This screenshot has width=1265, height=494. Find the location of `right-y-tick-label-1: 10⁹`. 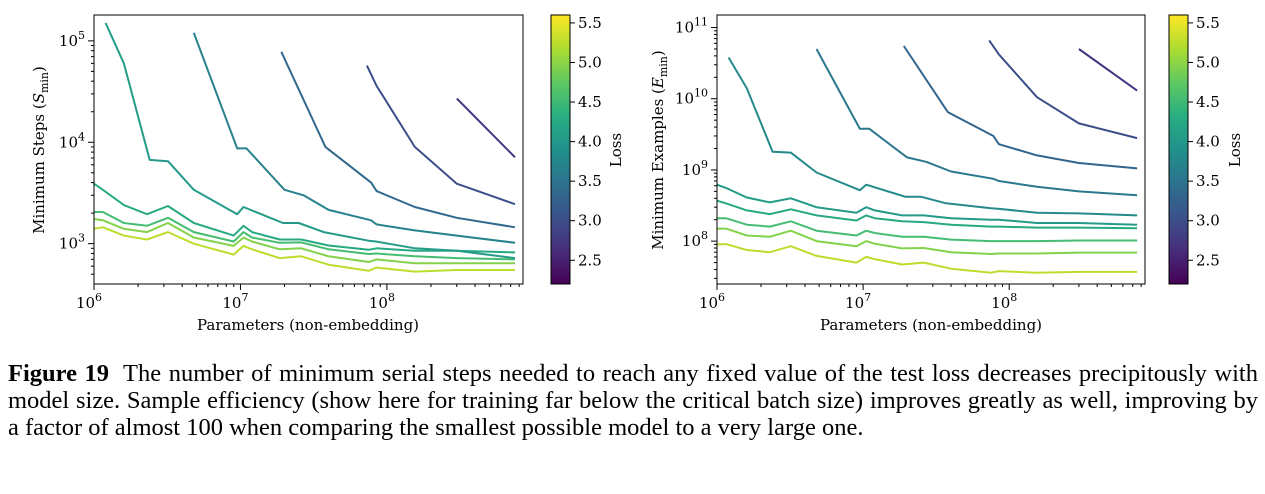

right-y-tick-label-1: 10⁹ is located at coordinates (695, 168).